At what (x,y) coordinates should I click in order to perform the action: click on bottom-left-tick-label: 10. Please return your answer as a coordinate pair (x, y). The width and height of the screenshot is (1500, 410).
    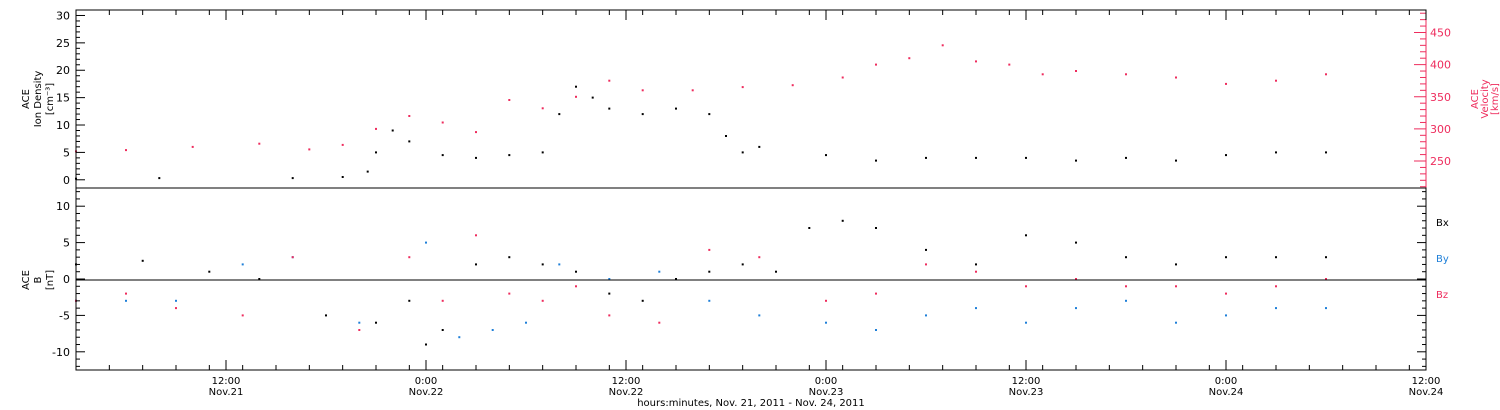
    Looking at the image, I should click on (63, 206).